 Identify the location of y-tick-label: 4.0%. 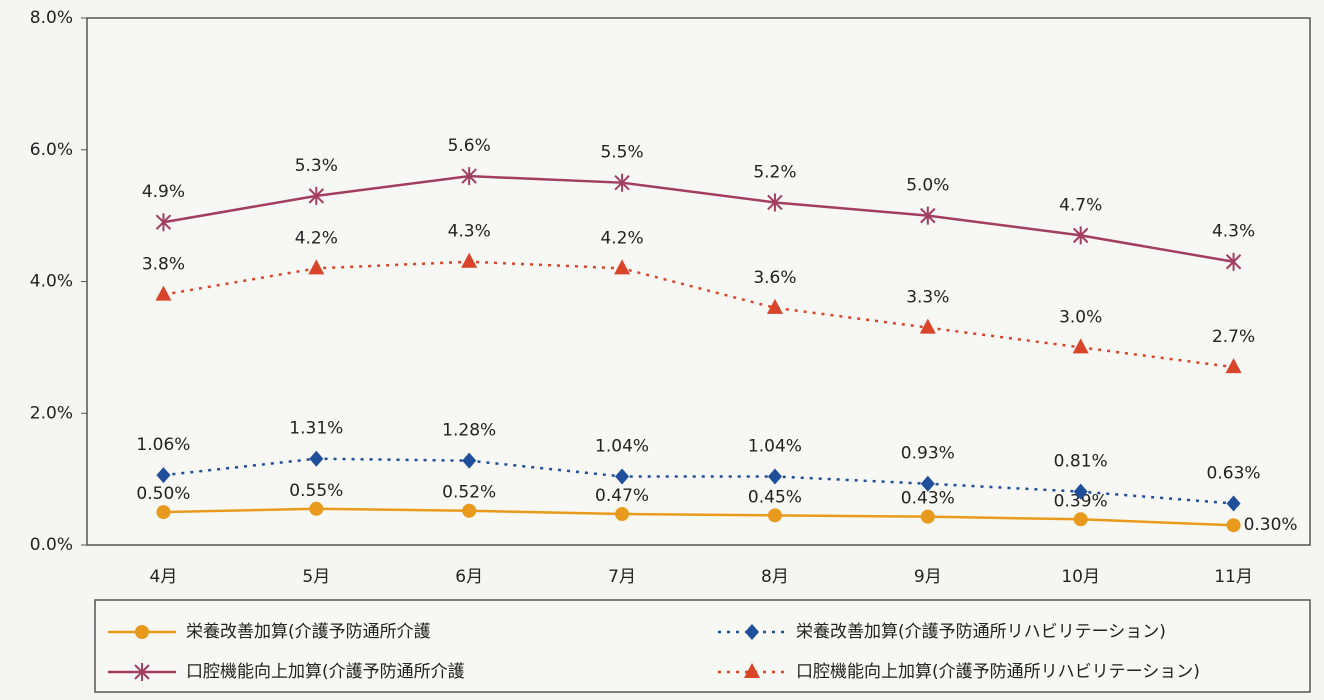
(51, 282).